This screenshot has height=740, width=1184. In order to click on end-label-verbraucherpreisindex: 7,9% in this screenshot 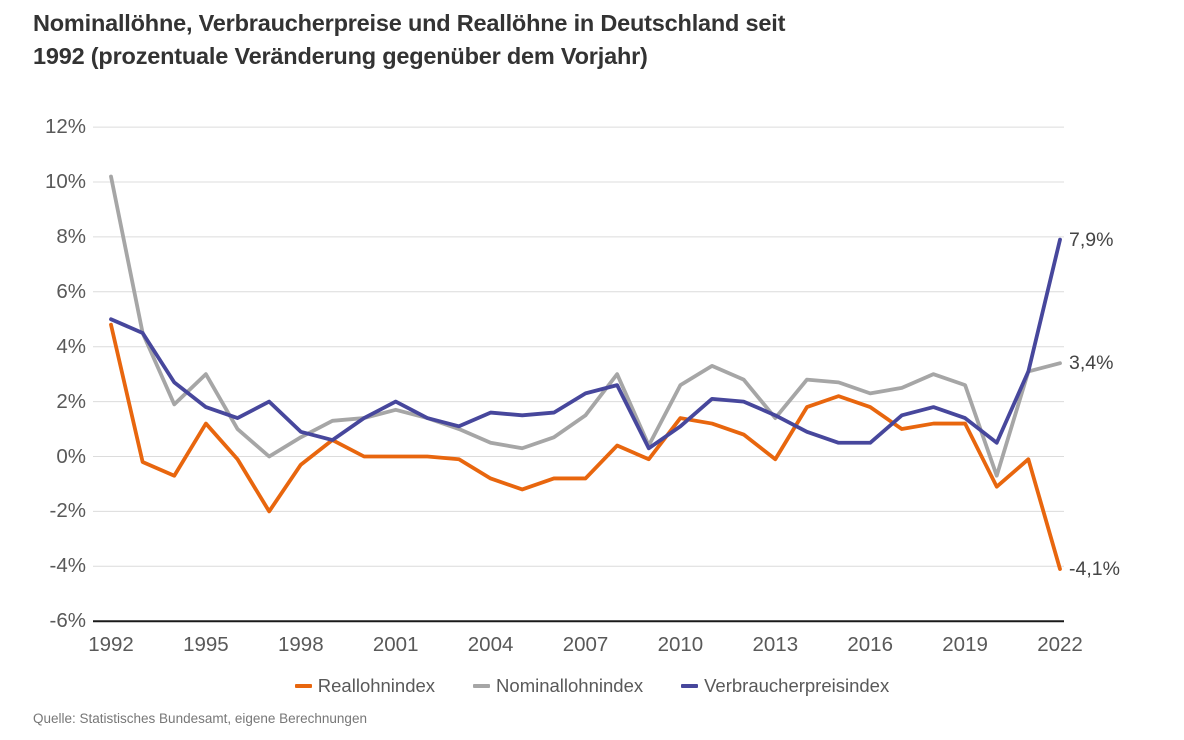, I will do `click(1091, 239)`.